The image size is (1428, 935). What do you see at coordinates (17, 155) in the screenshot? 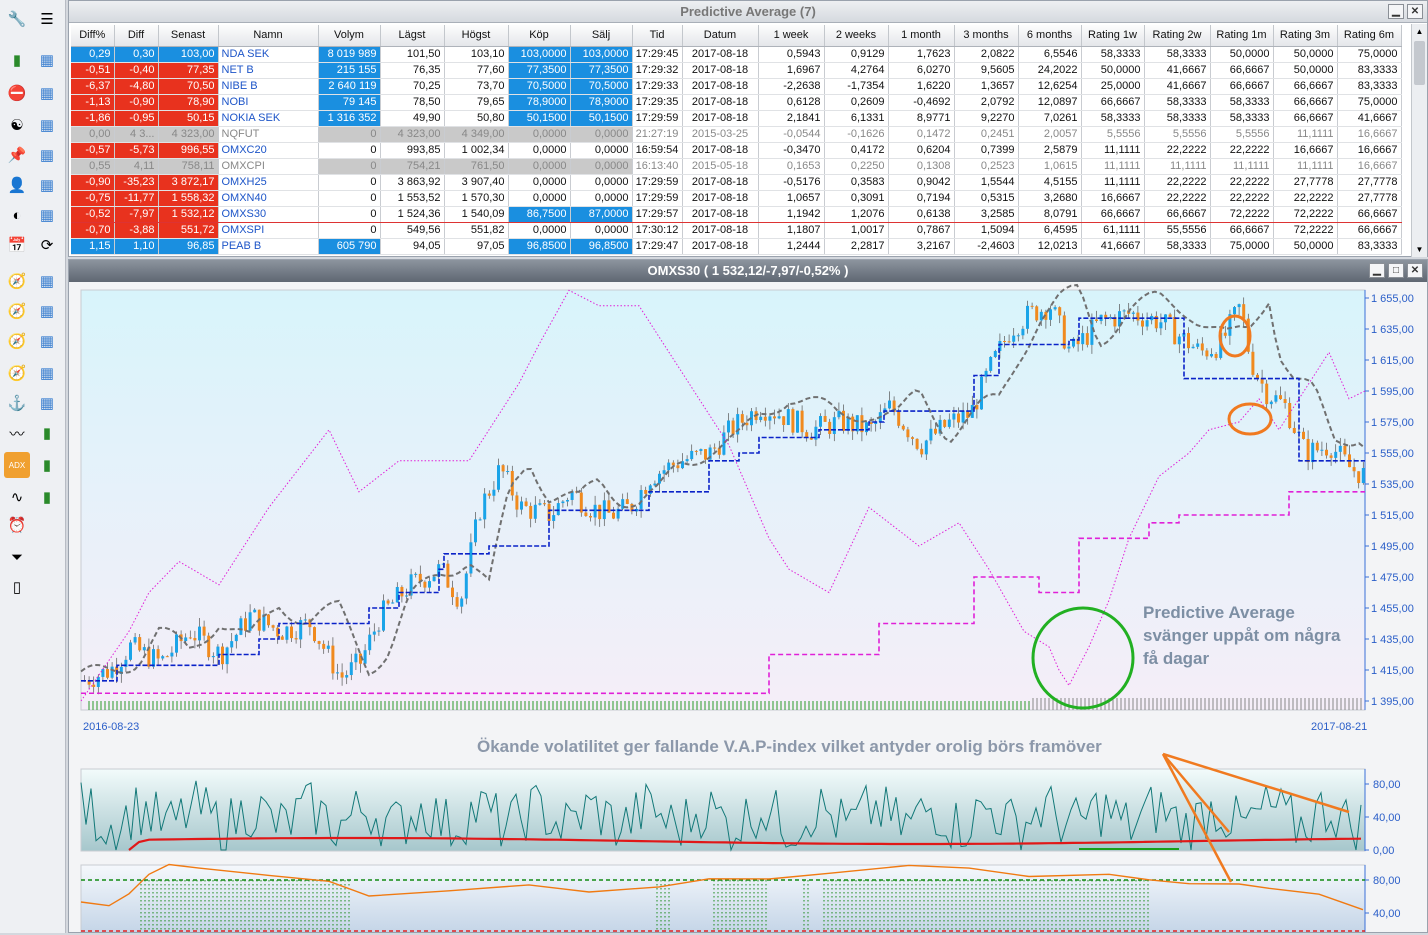
I see `pin-icon: 📌` at bounding box center [17, 155].